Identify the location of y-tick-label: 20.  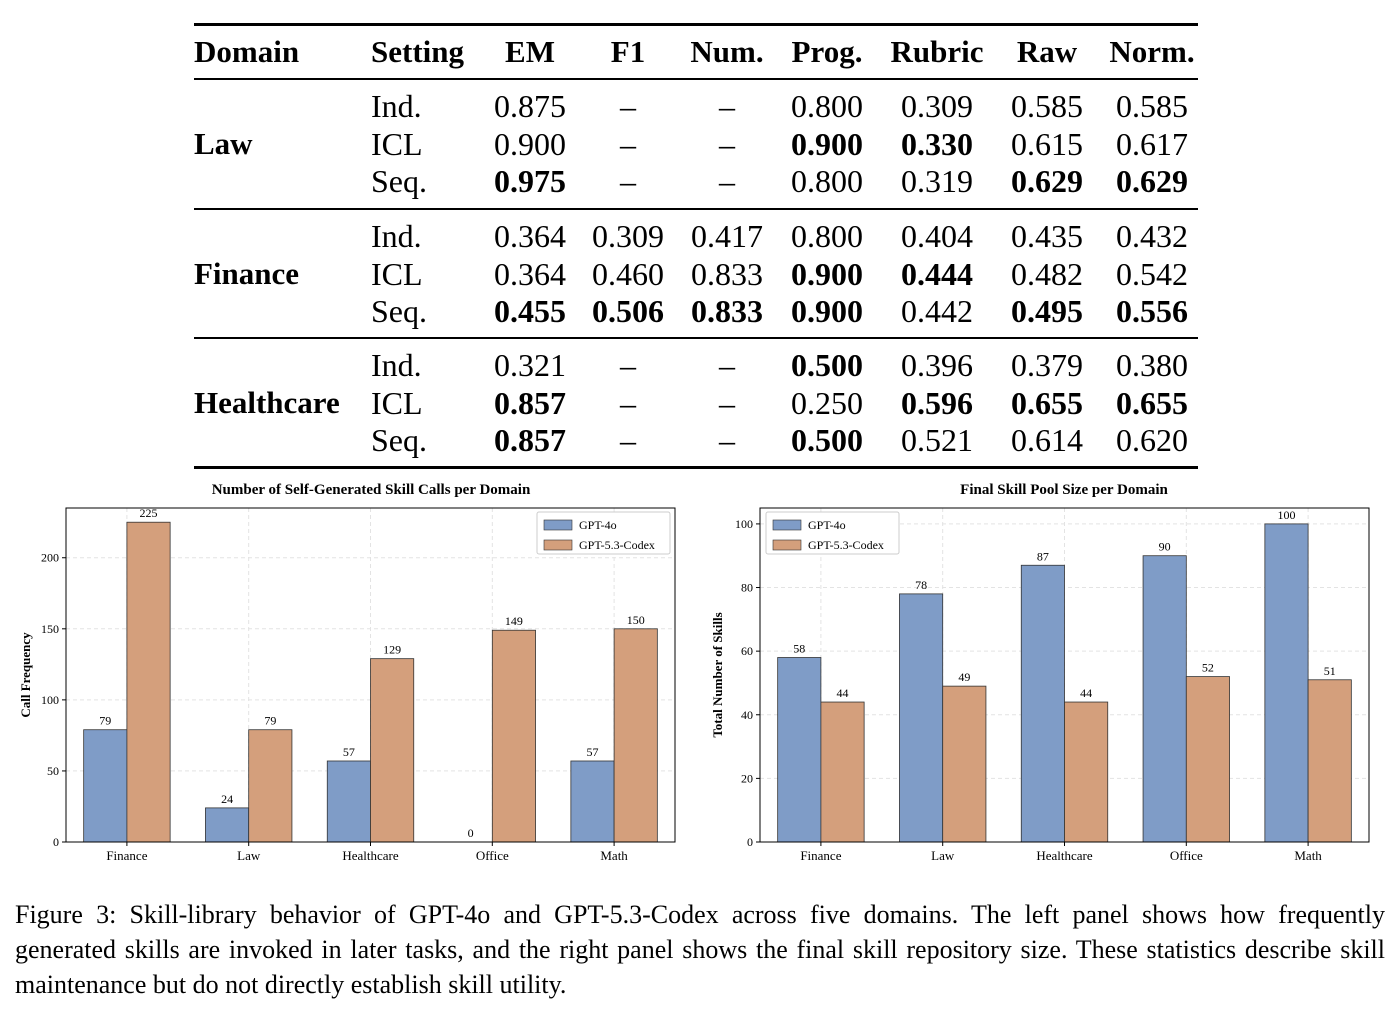
(747, 778).